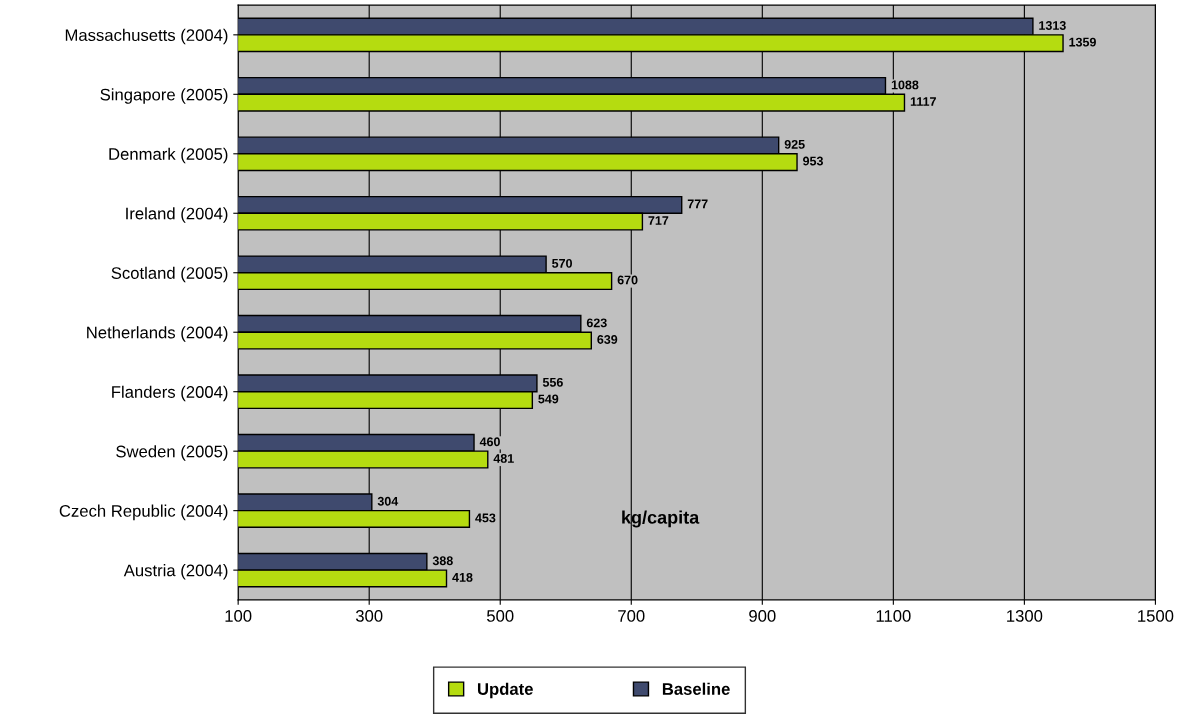 This screenshot has height=728, width=1179. What do you see at coordinates (442, 561) in the screenshot?
I see `data-label: 388` at bounding box center [442, 561].